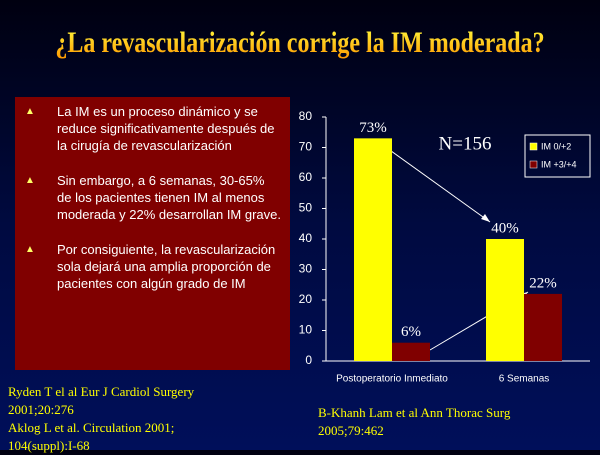  What do you see at coordinates (485, 218) in the screenshot?
I see `arrow-head` at bounding box center [485, 218].